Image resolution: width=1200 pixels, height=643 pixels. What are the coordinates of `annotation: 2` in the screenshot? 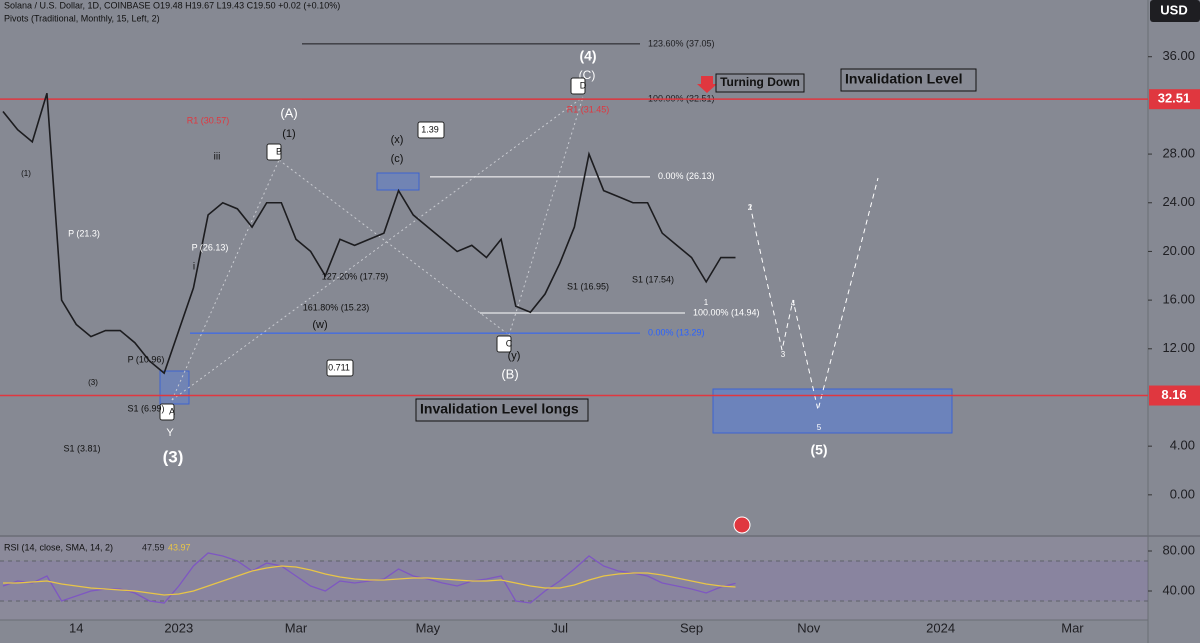 It's located at (750, 207).